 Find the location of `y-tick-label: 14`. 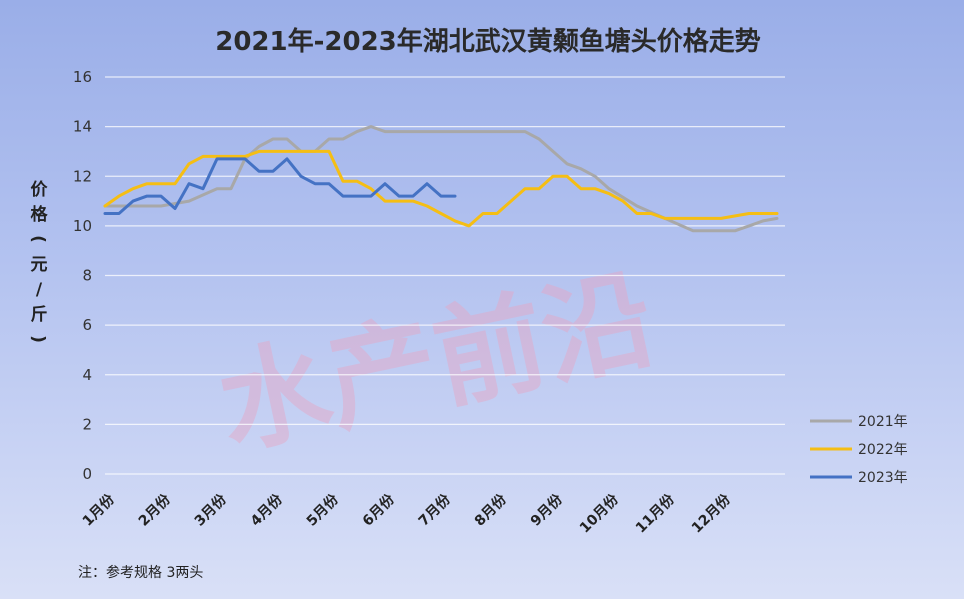

y-tick-label: 14 is located at coordinates (82, 127).